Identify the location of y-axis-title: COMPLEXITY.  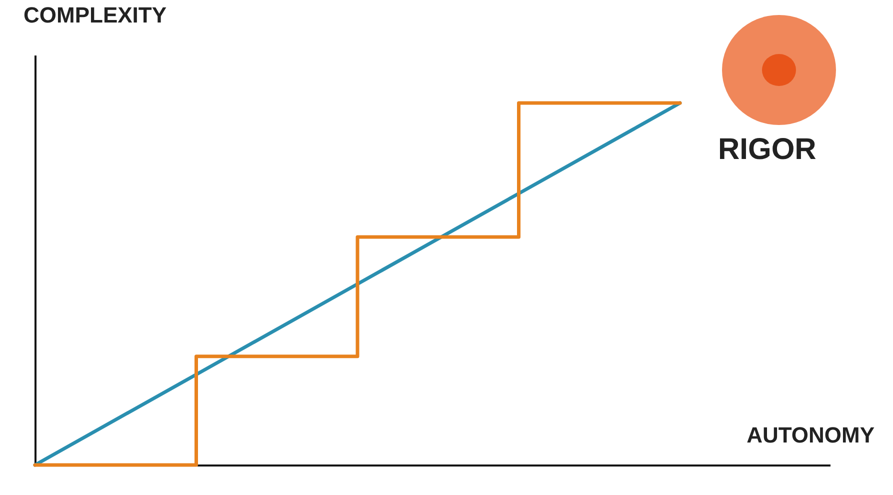
(95, 15).